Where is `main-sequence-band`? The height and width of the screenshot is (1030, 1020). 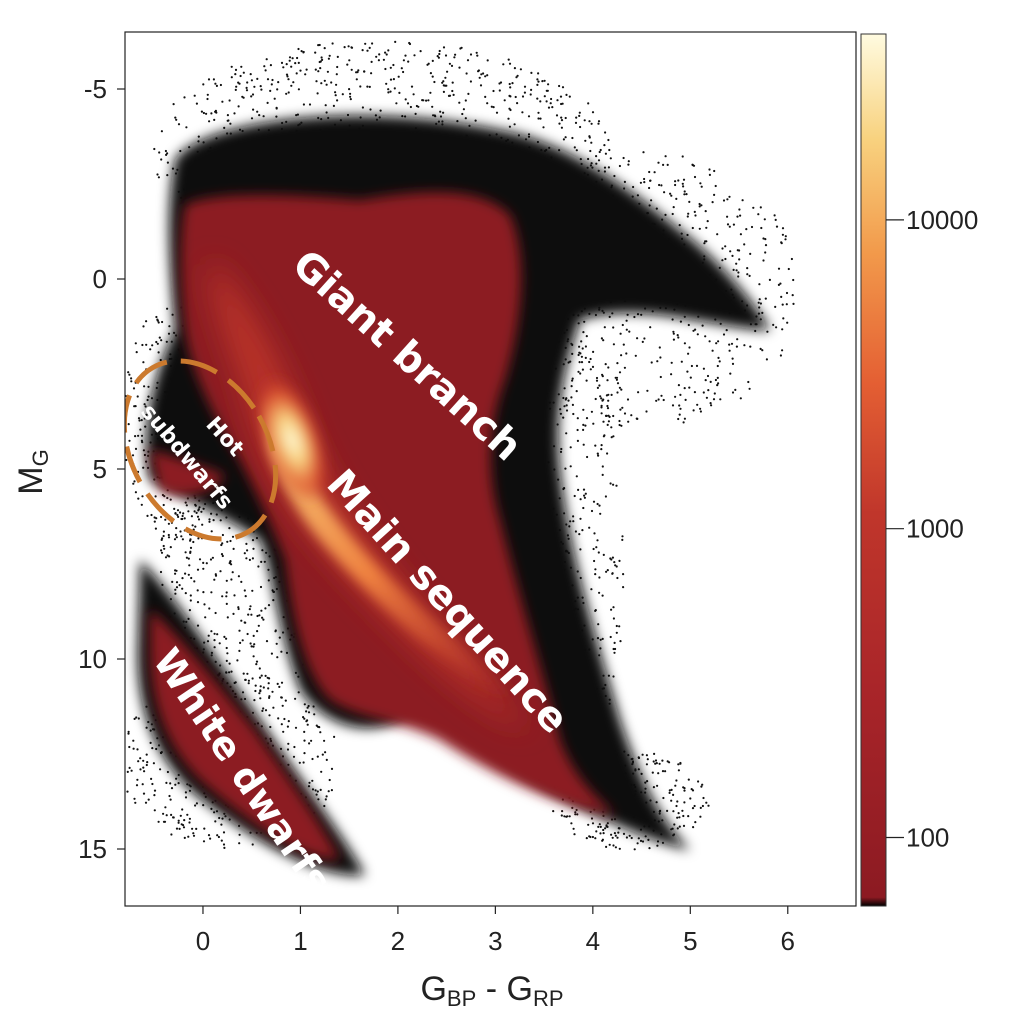
main-sequence-band is located at coordinates (389, 550).